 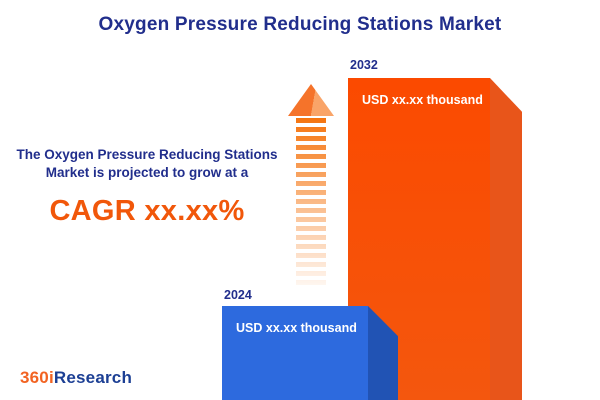 What do you see at coordinates (364, 65) in the screenshot?
I see `bar-2032-label: 2032` at bounding box center [364, 65].